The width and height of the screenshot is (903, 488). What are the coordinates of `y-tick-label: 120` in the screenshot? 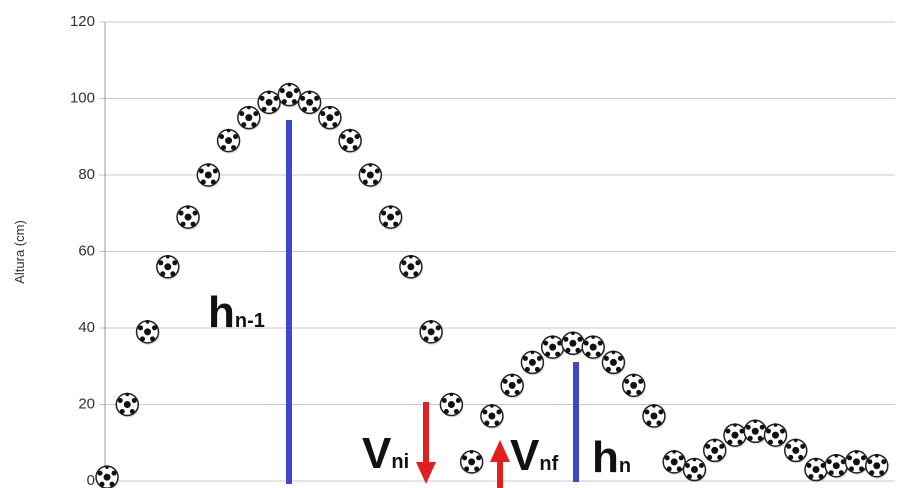 It's located at (82, 21).